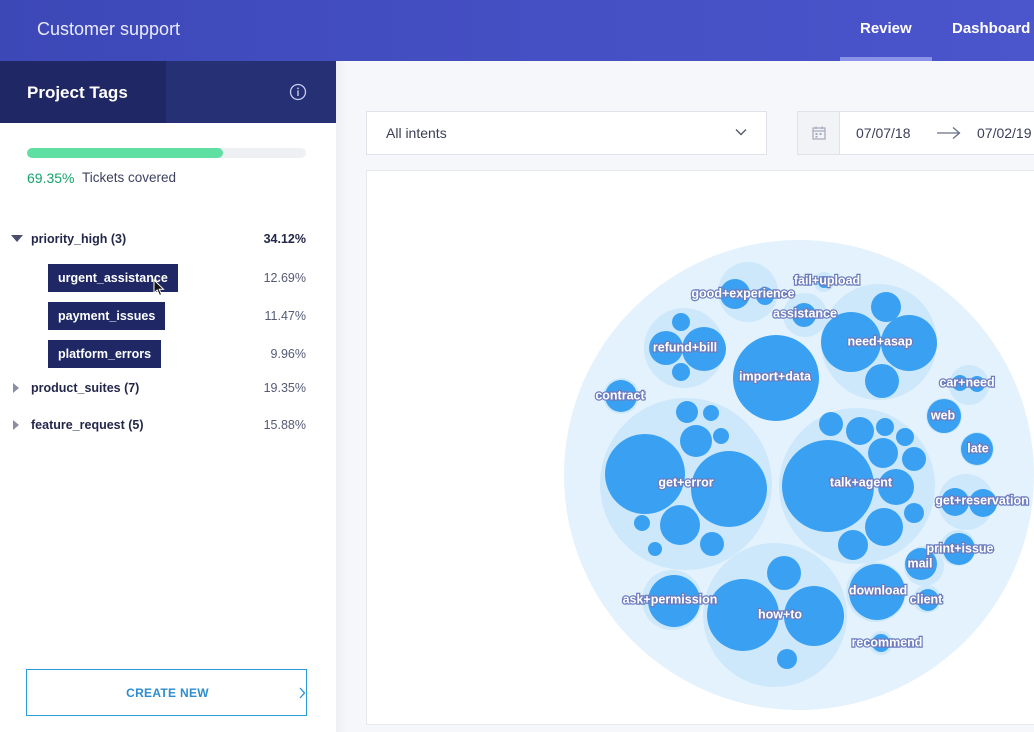 This screenshot has height=732, width=1034. Describe the element at coordinates (105, 354) in the screenshot. I see `tag-chip: platform_errors` at that location.